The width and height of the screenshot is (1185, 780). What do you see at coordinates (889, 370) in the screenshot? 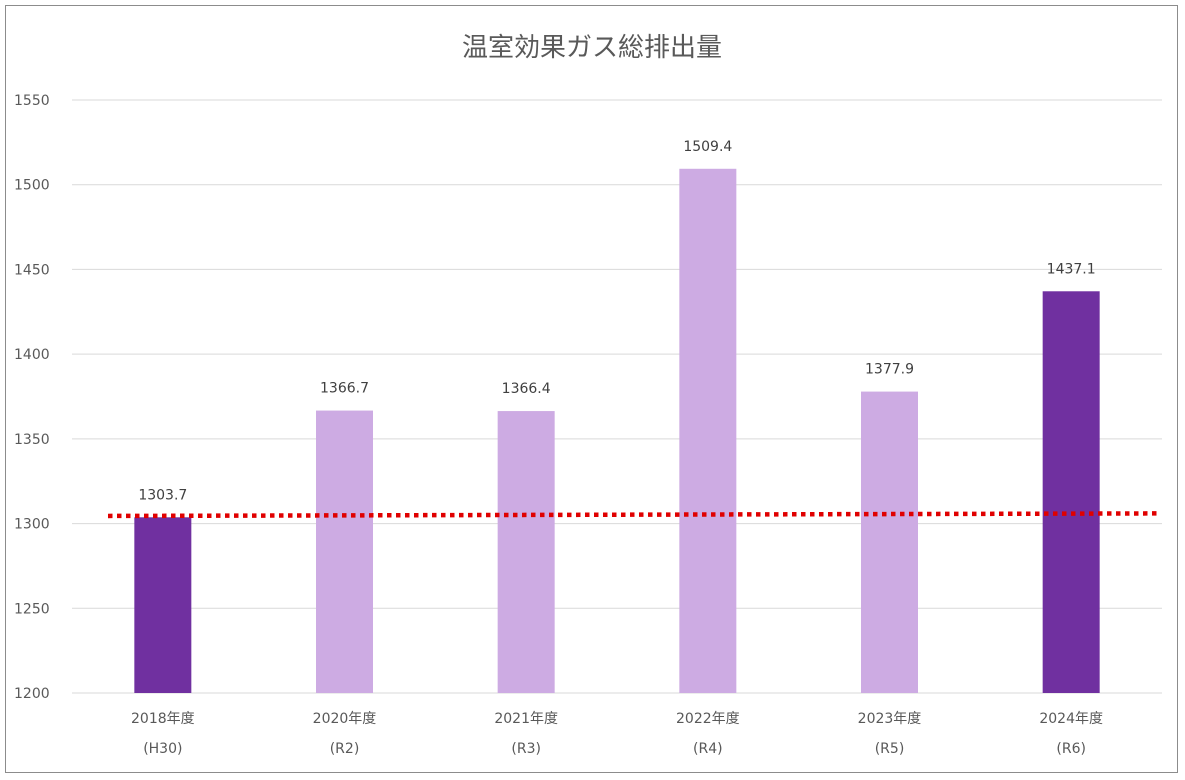
I see `data-label: 1377.9` at bounding box center [889, 370].